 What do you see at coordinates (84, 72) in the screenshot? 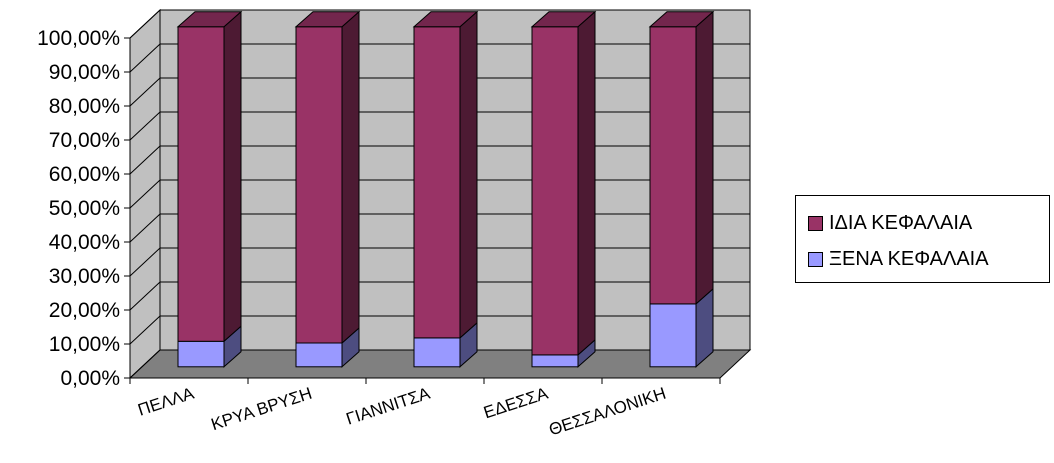
I see `y-tick-label: 90,00%` at bounding box center [84, 72].